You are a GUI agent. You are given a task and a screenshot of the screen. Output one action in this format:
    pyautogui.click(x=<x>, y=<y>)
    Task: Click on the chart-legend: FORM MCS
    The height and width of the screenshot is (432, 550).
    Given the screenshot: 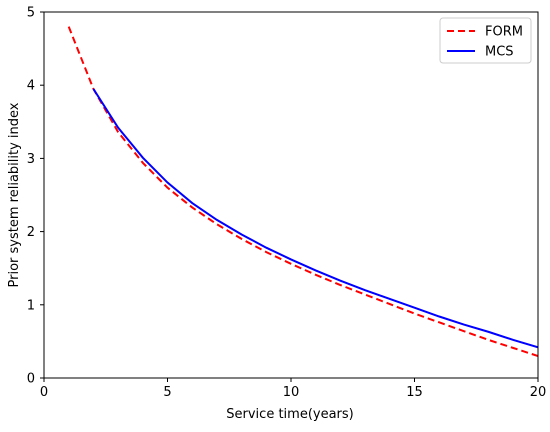 What is the action you would take?
    pyautogui.click(x=485, y=40)
    